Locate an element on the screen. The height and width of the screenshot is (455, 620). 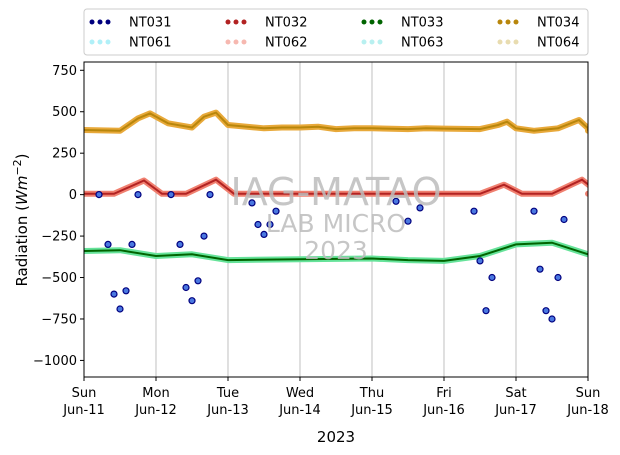
x-tick-date: Jun-17 is located at coordinates (515, 410).